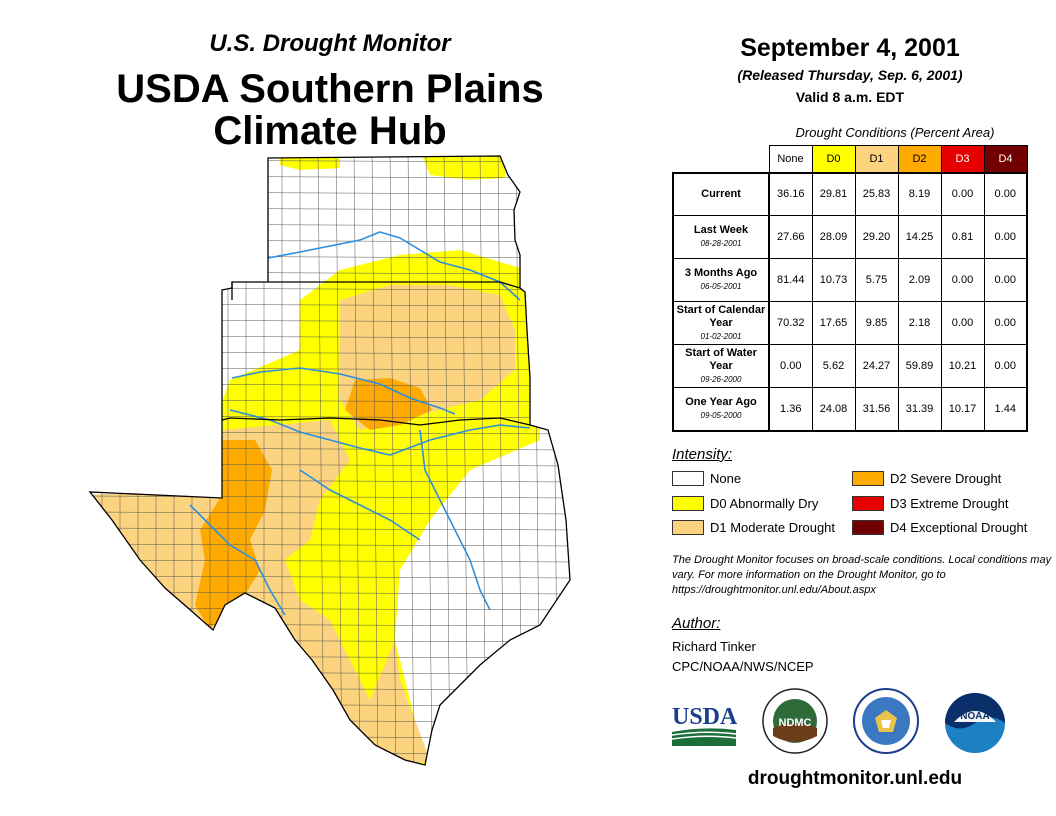 Image resolution: width=1056 pixels, height=816 pixels. I want to click on col-header-d2: D2, so click(919, 159).